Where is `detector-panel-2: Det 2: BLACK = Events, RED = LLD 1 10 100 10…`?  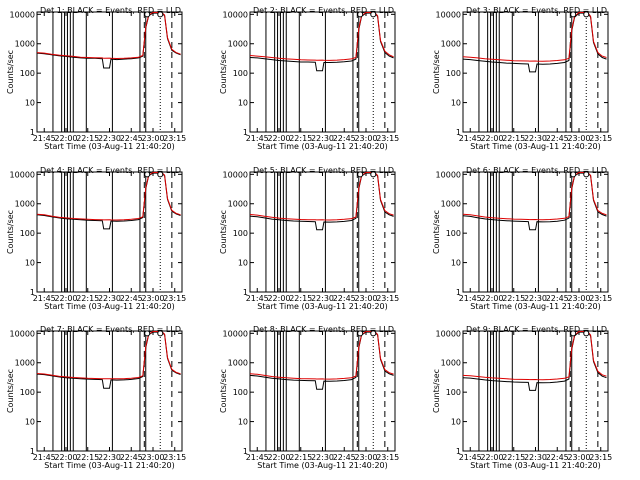
detector-panel-2: Det 2: BLACK = Events, RED = LLD 1 10 100 10… is located at coordinates (309, 78).